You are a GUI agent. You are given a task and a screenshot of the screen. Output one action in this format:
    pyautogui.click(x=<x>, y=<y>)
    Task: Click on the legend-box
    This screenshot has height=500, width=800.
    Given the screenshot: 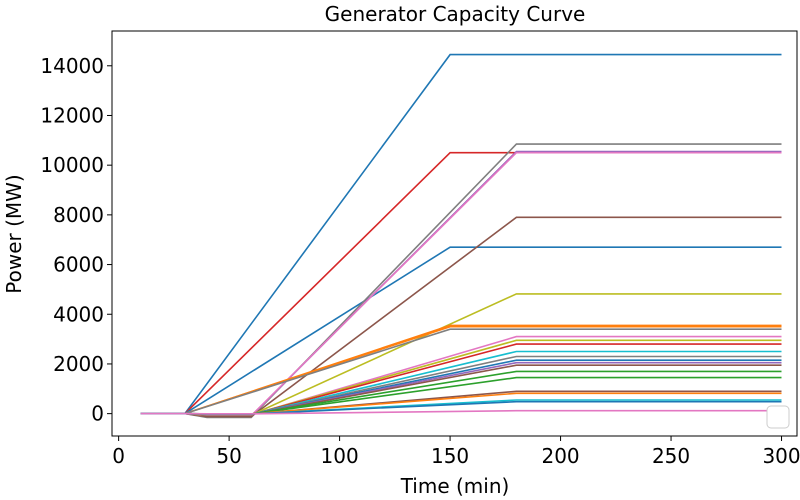 What is the action you would take?
    pyautogui.click(x=778, y=417)
    